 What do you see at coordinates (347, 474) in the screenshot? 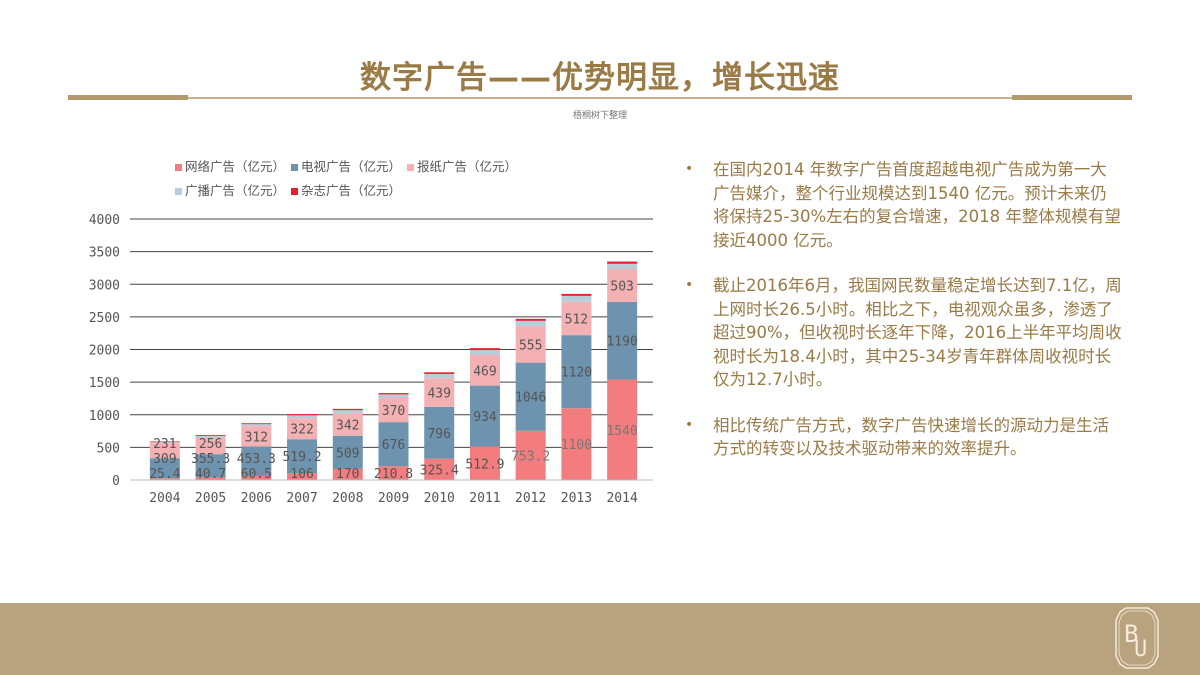
I see `data-label: 170` at bounding box center [347, 474].